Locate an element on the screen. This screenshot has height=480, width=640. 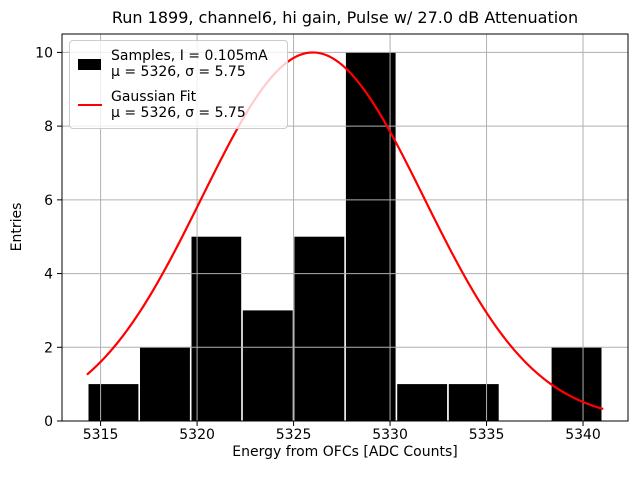
legend-item-samples: Samples, I = 0.105mA μ = 5326, σ = 5.75 is located at coordinates (178, 64).